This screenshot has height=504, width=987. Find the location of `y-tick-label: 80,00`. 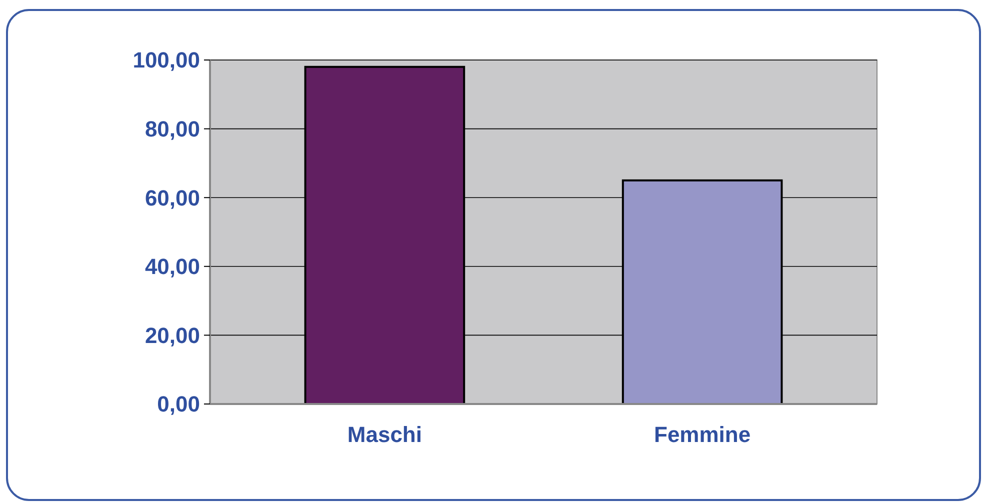

y-tick-label: 80,00 is located at coordinates (172, 129).